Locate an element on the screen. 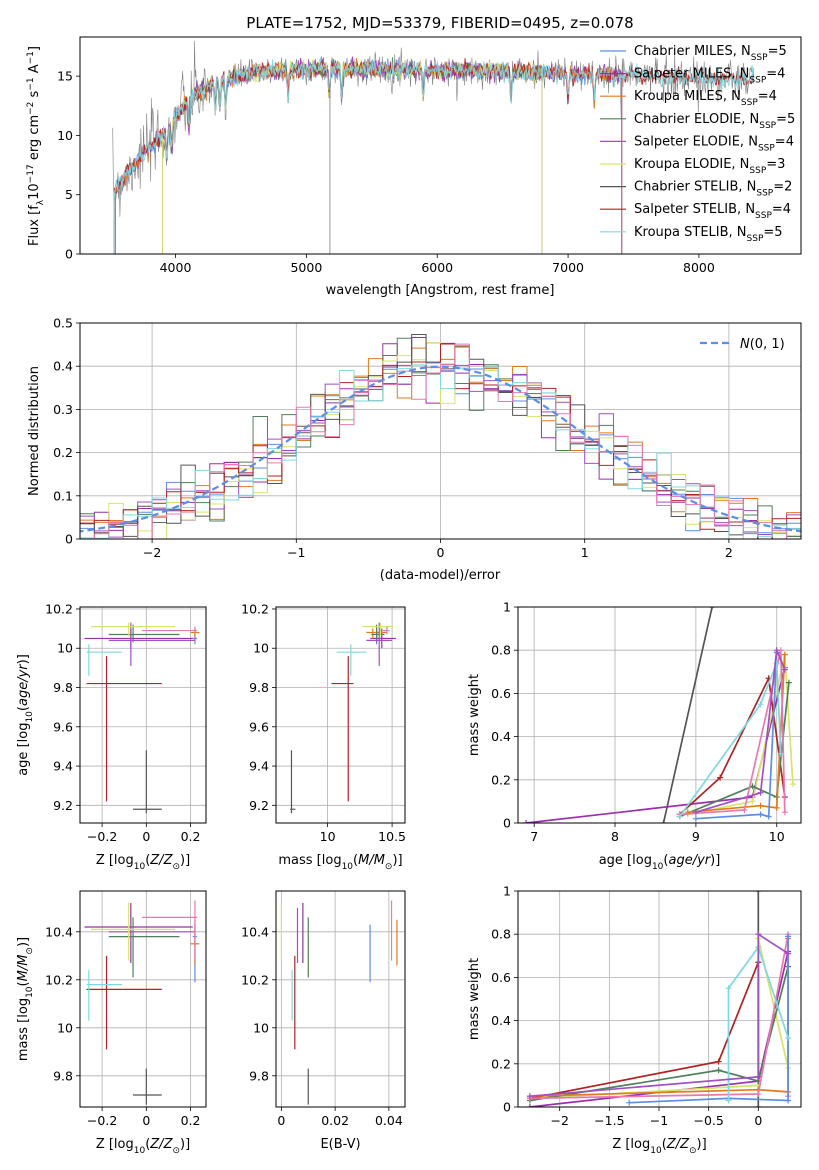 This screenshot has width=819, height=1170. y-tick-label: 10.2 is located at coordinates (59, 608).